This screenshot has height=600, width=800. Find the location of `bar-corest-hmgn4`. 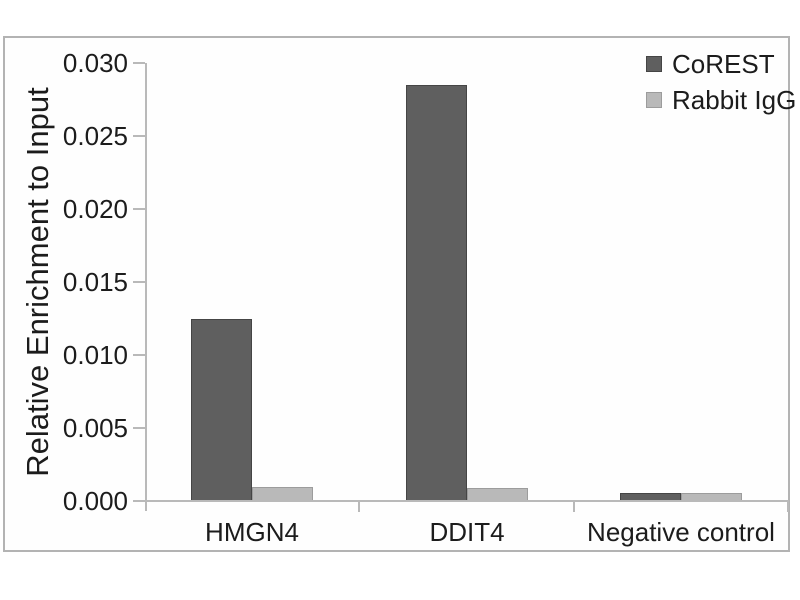

bar-corest-hmgn4 is located at coordinates (221, 409).